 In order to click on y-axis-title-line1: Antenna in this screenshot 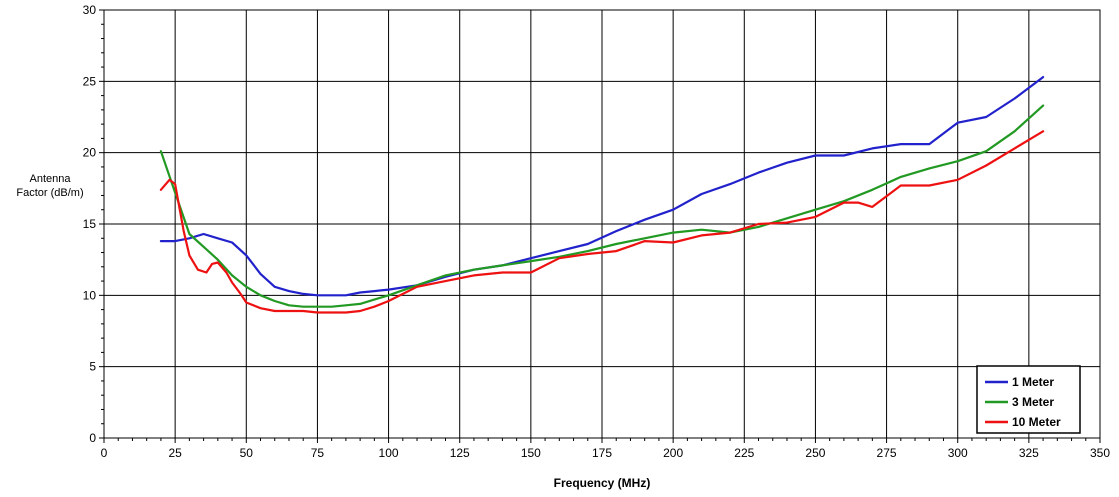, I will do `click(51, 179)`.